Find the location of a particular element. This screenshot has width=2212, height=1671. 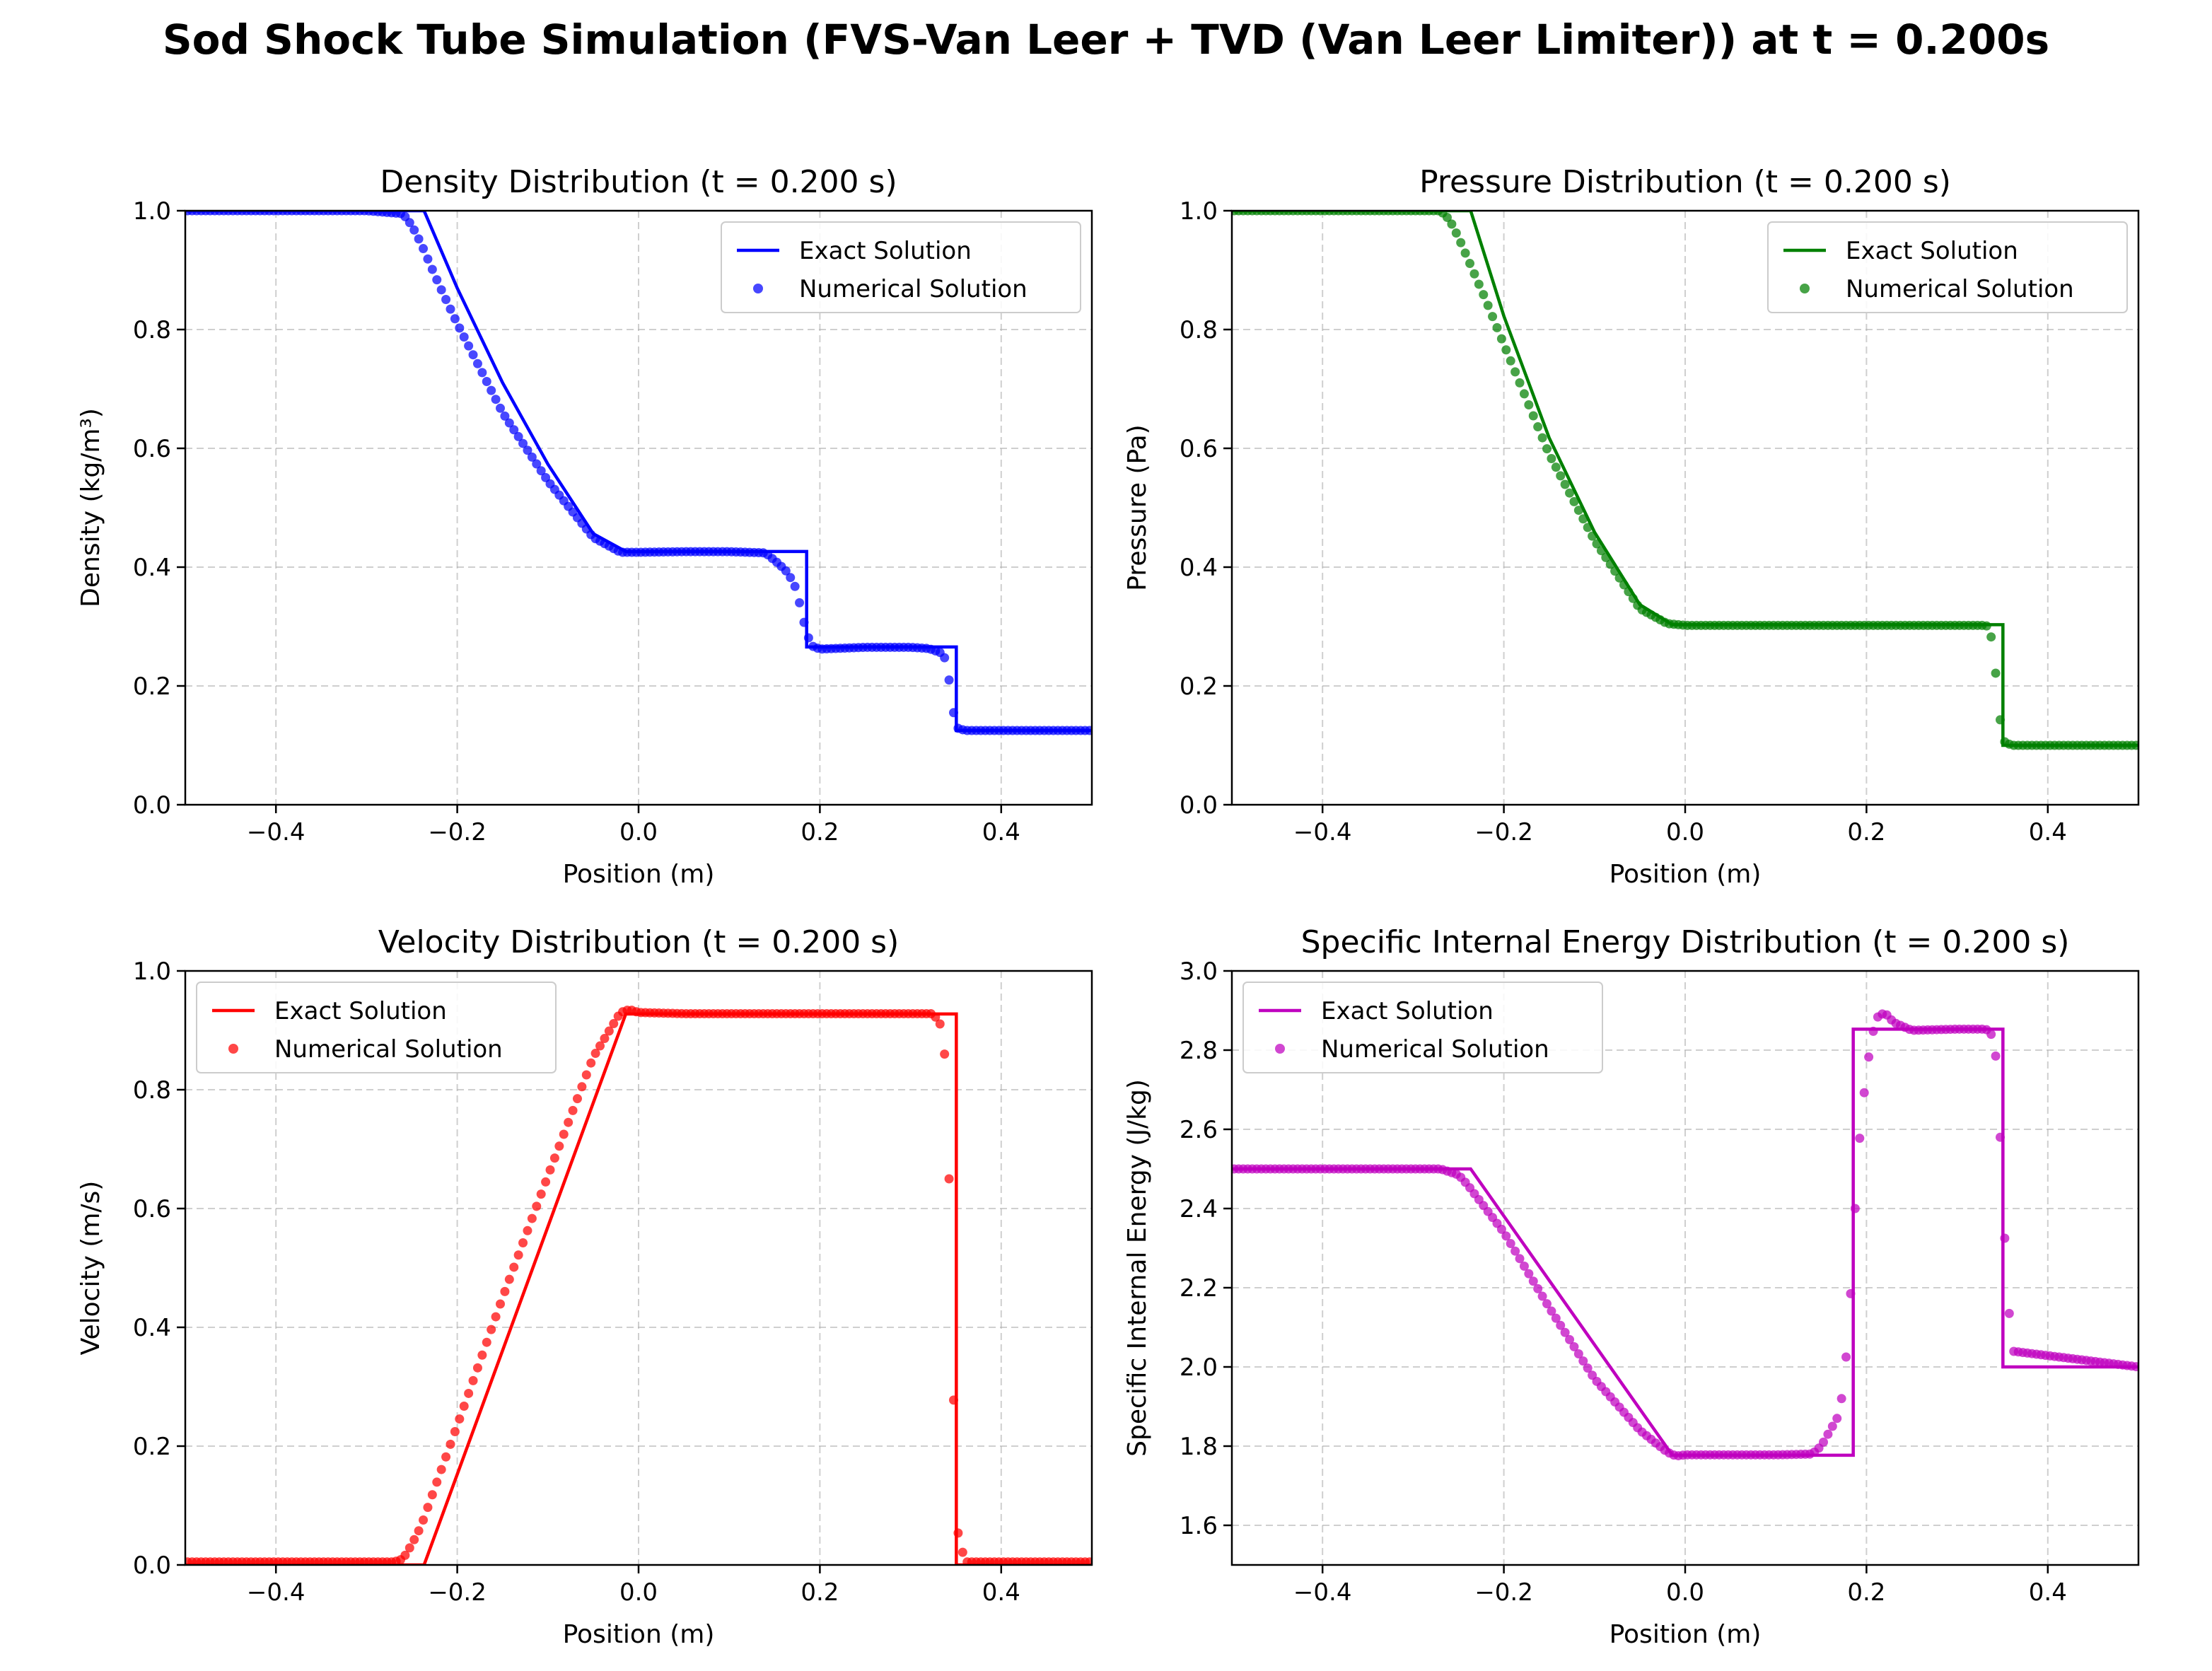

energy-xtick-label: −0.2 is located at coordinates (1503, 1592).